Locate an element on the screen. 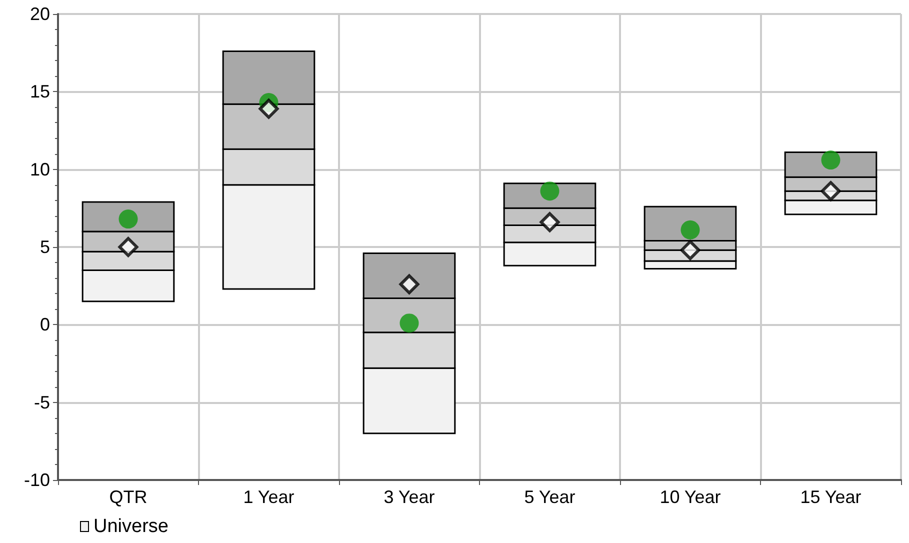 The height and width of the screenshot is (543, 909). y-tick-label: -5 is located at coordinates (42, 402).